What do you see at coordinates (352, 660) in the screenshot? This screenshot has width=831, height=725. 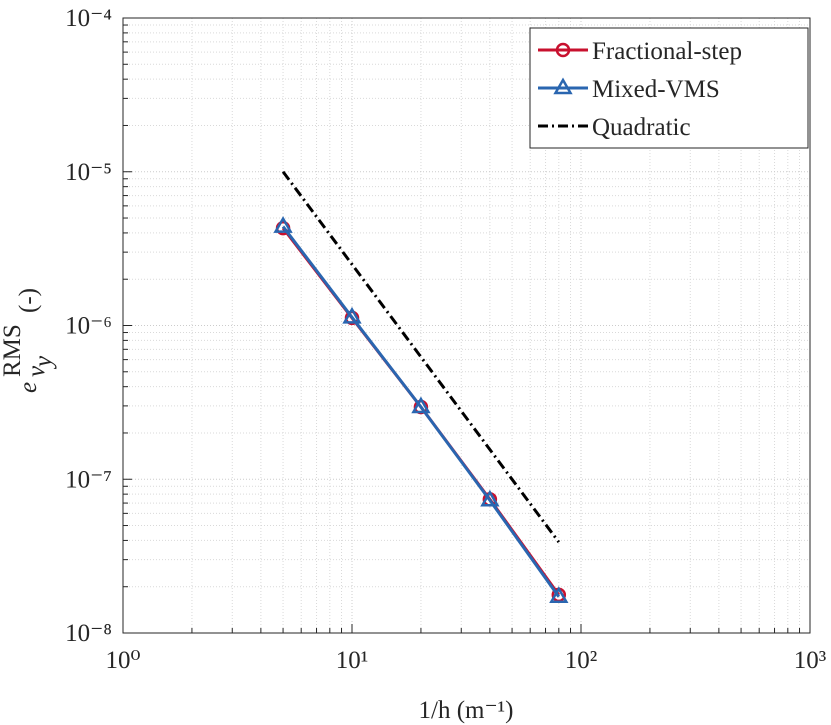 I see `x-tick-label: 10¹` at bounding box center [352, 660].